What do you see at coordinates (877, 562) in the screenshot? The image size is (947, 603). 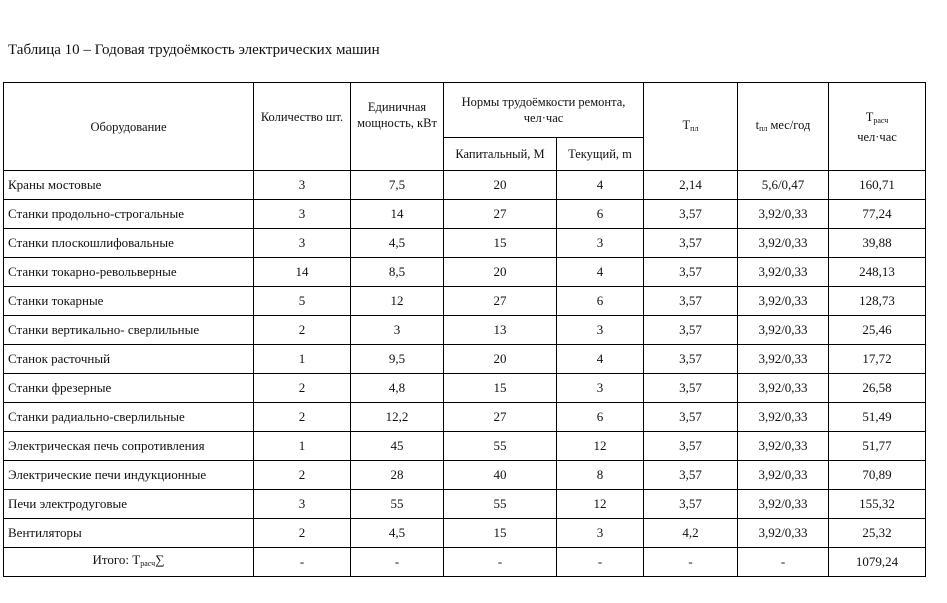 I see `table-cell: 1079,24` at bounding box center [877, 562].